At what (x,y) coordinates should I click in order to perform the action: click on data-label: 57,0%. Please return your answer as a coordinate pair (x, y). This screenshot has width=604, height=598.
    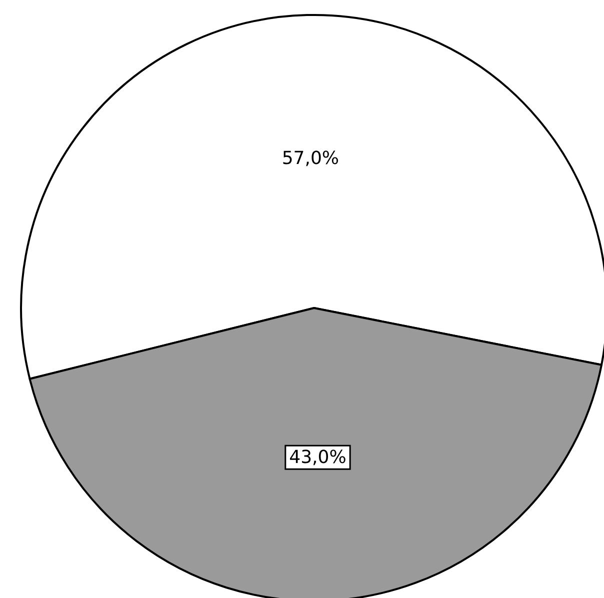
    Looking at the image, I should click on (311, 159).